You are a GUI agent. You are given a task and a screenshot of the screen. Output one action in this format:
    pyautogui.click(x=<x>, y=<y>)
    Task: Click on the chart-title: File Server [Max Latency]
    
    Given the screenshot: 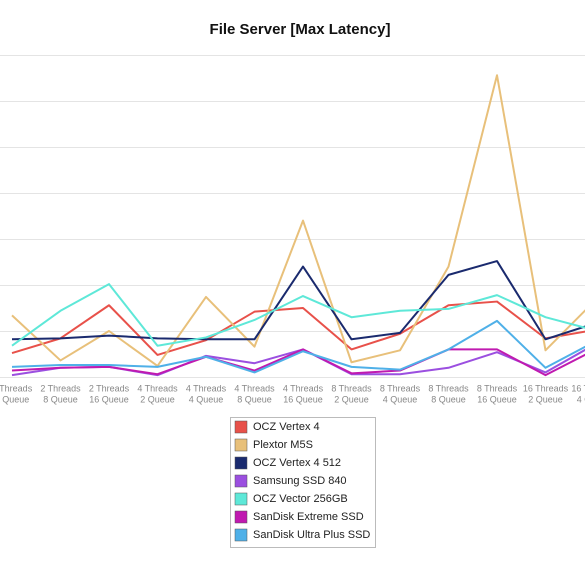 What is the action you would take?
    pyautogui.click(x=300, y=29)
    